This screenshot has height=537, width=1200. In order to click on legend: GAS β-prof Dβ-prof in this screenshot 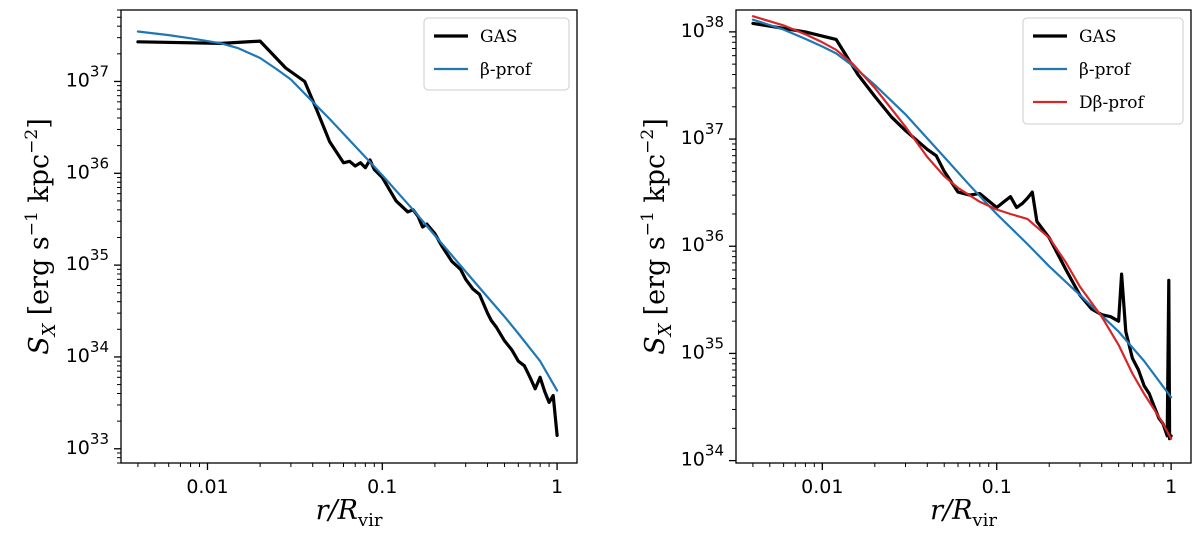, I will do `click(1103, 71)`.